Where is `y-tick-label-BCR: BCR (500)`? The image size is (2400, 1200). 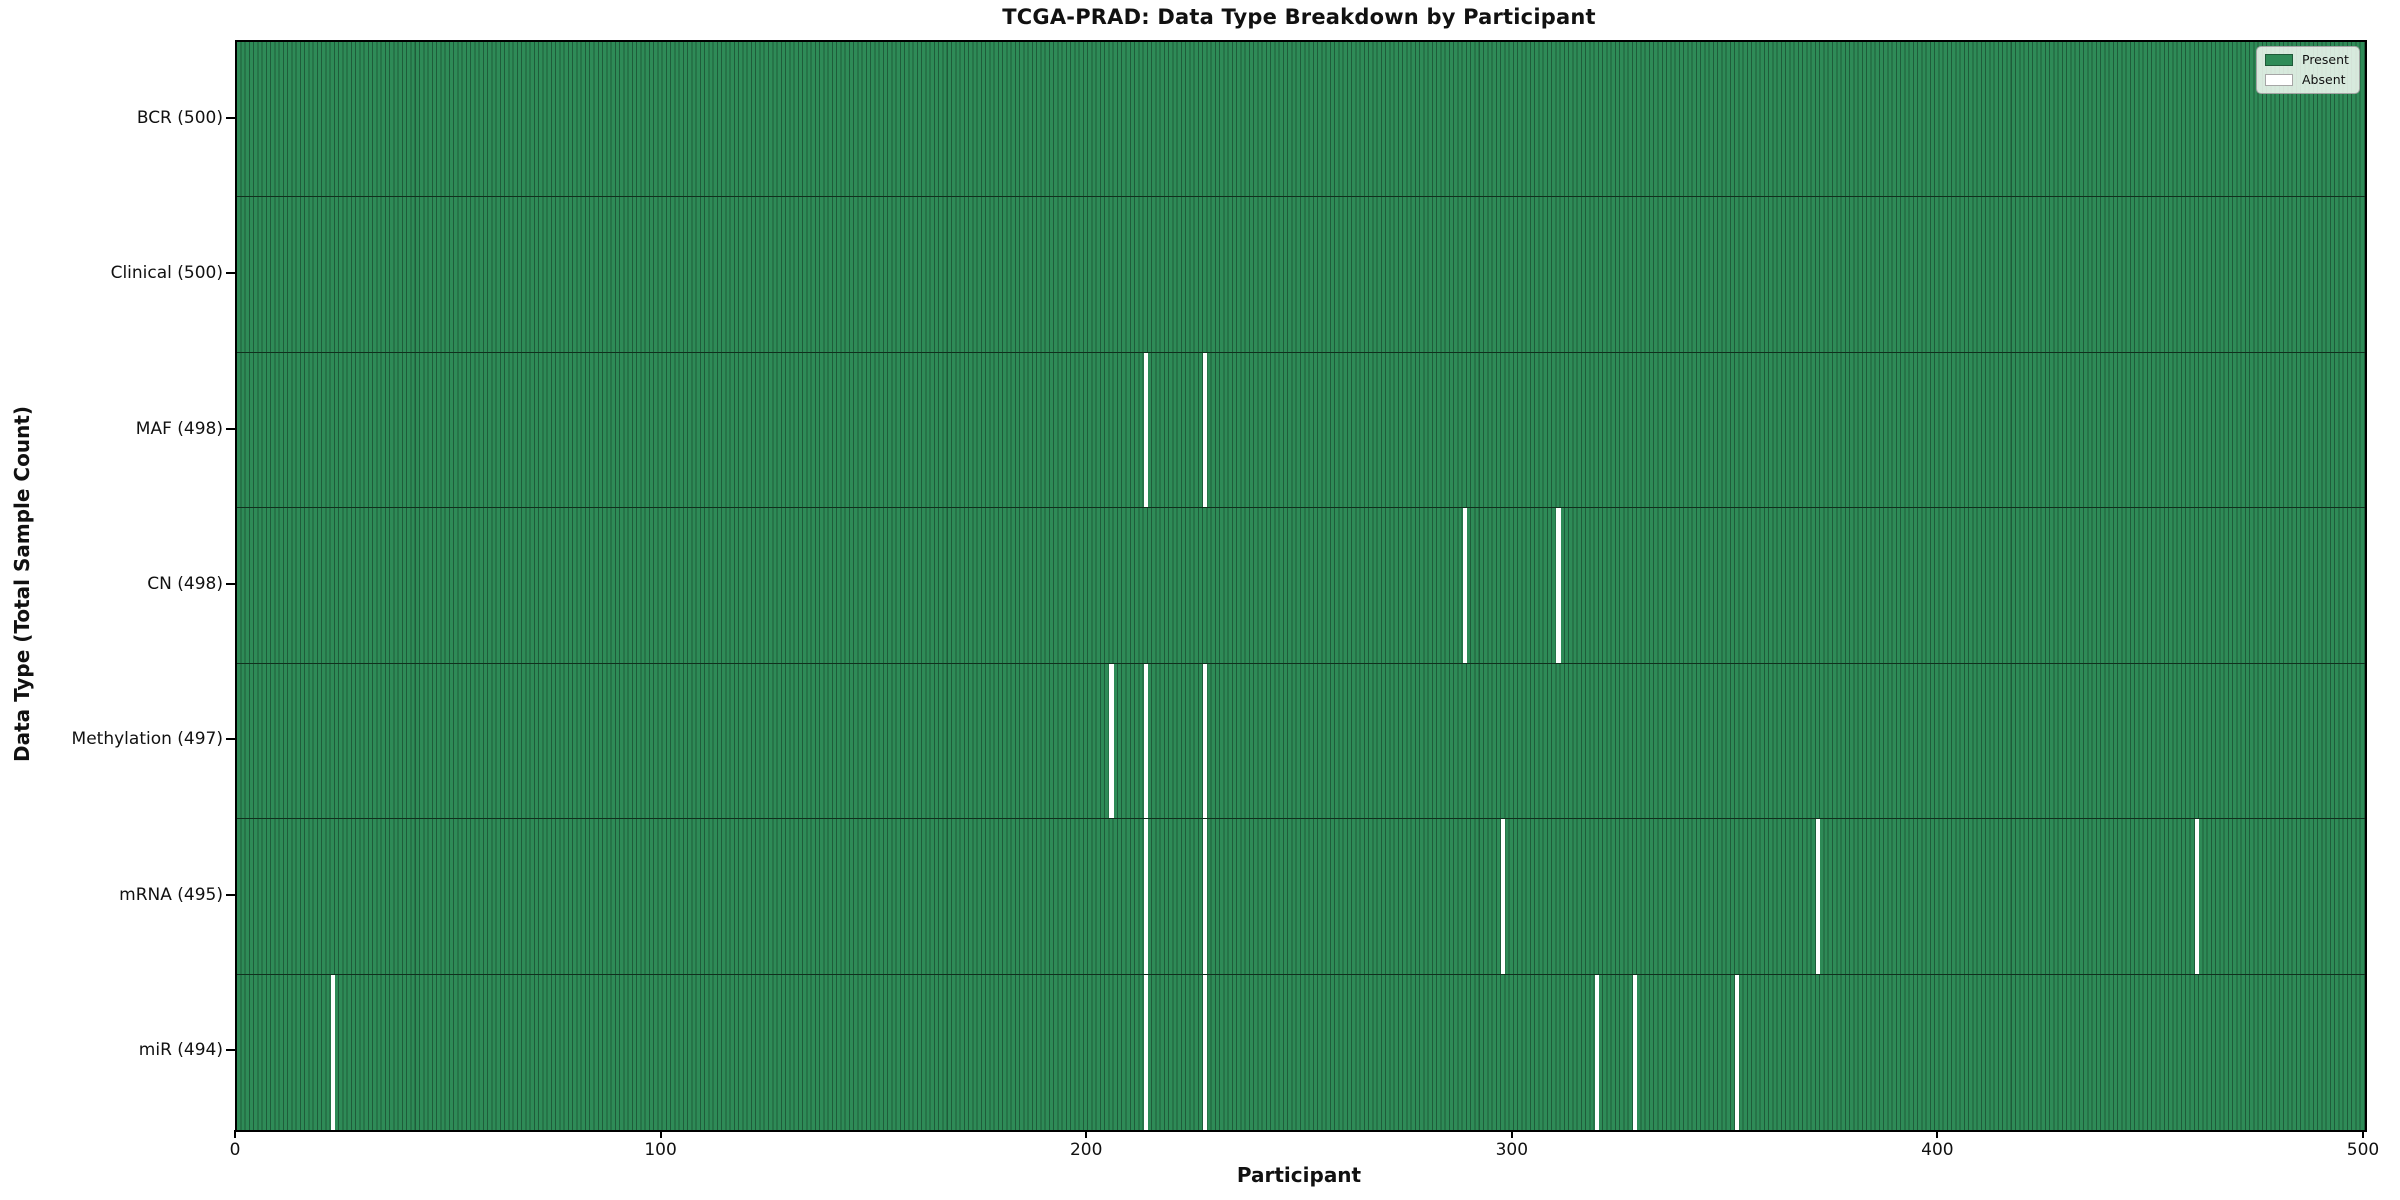
y-tick-label-BCR: BCR (500) is located at coordinates (179, 117).